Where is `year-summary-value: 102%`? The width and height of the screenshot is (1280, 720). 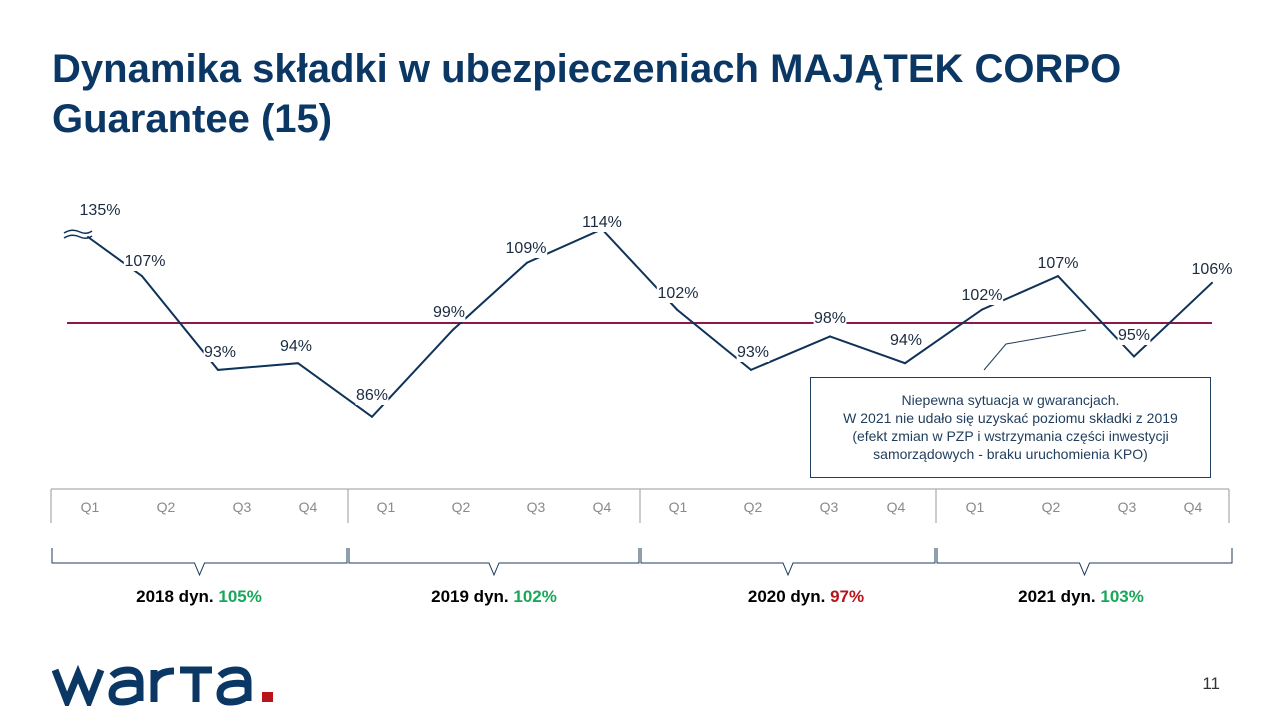 year-summary-value: 102% is located at coordinates (535, 596).